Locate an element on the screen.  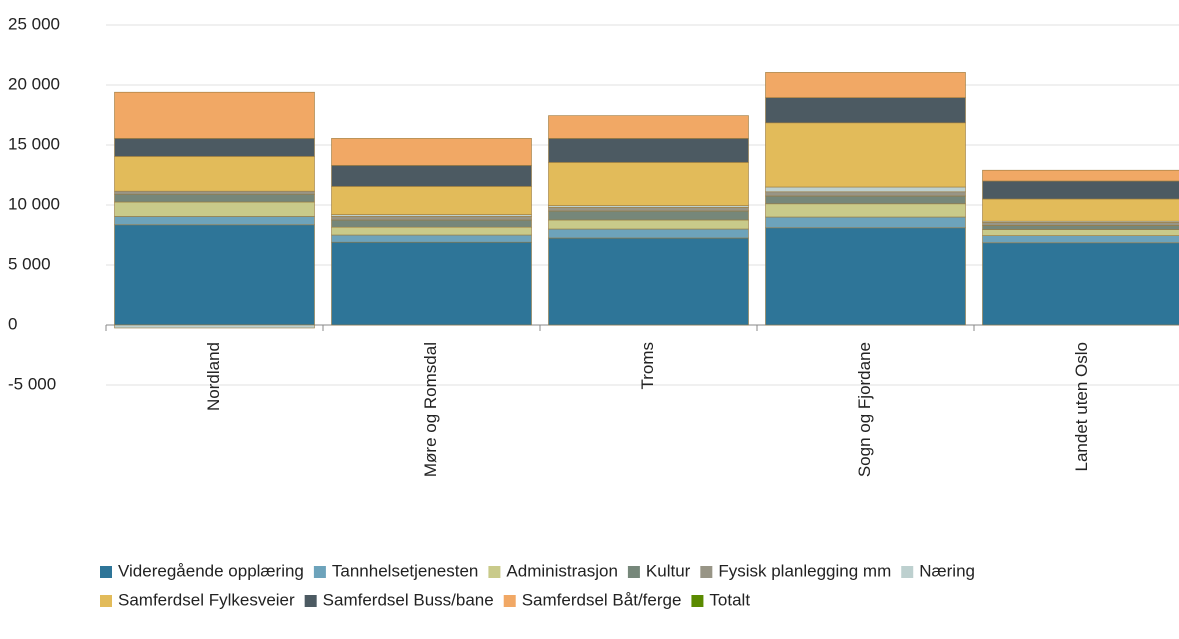
x-tick-label: Troms is located at coordinates (647, 366).